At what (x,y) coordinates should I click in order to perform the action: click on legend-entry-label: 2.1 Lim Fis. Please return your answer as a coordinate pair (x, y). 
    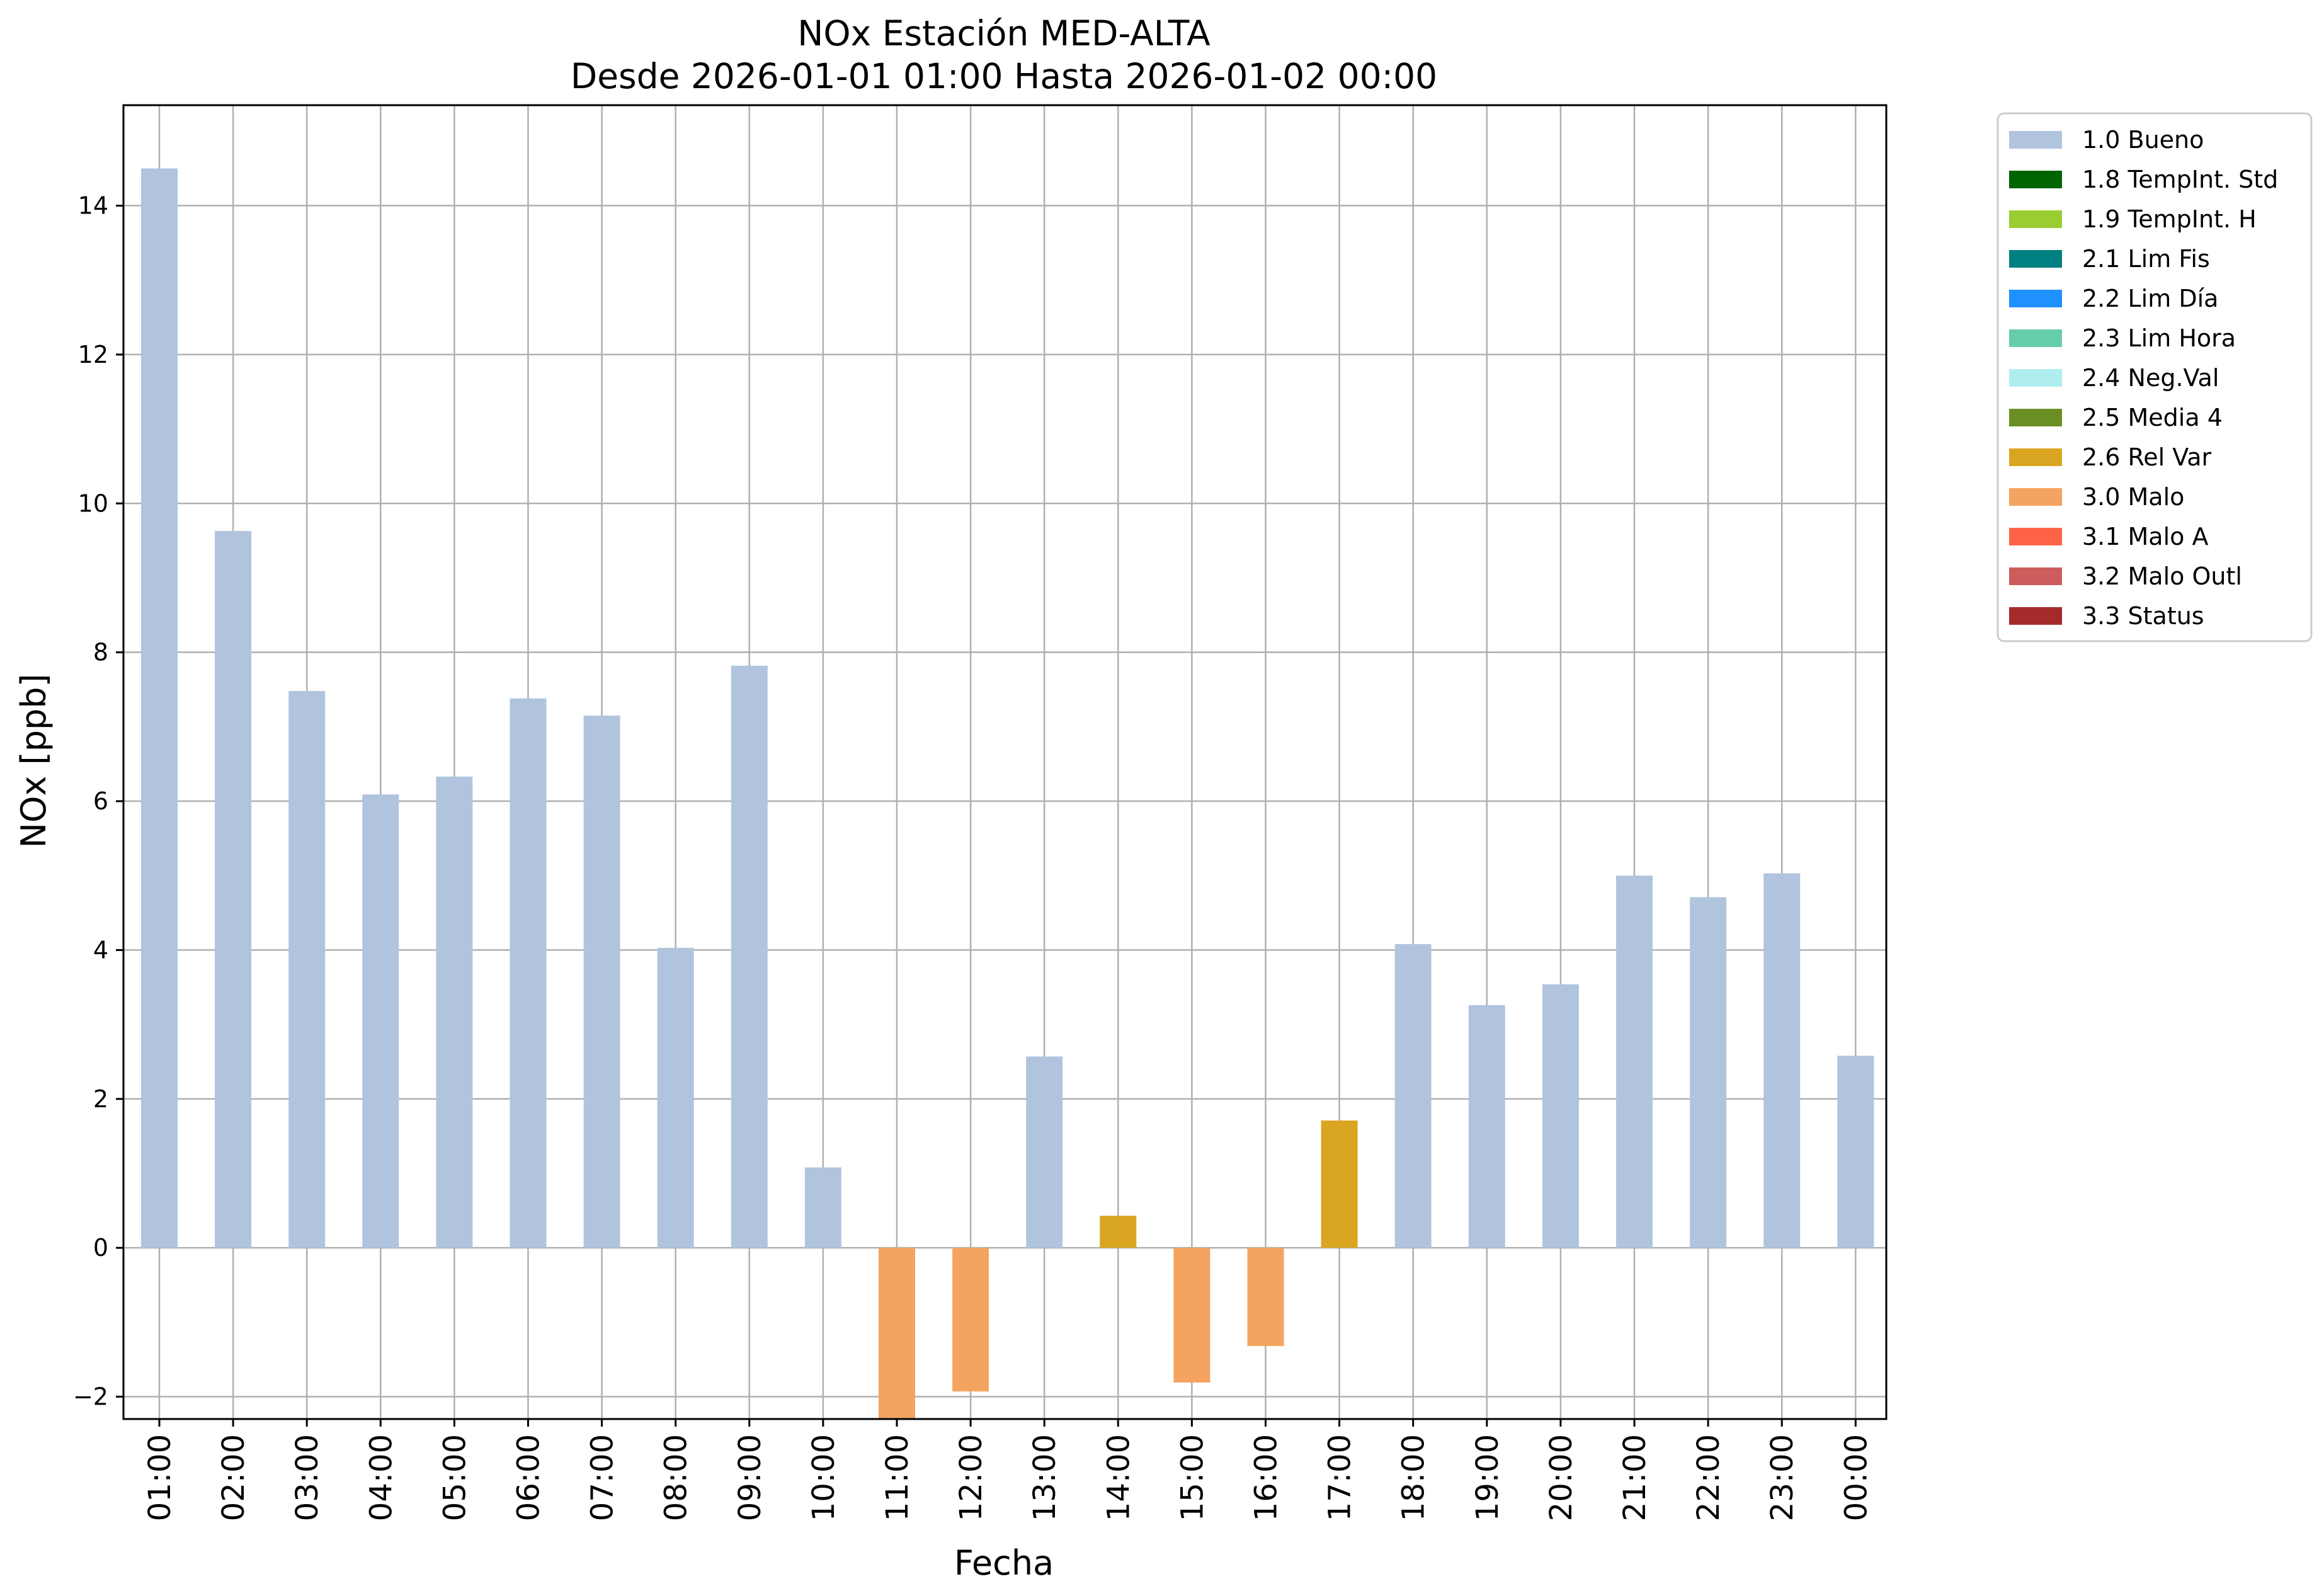
    Looking at the image, I should click on (2146, 259).